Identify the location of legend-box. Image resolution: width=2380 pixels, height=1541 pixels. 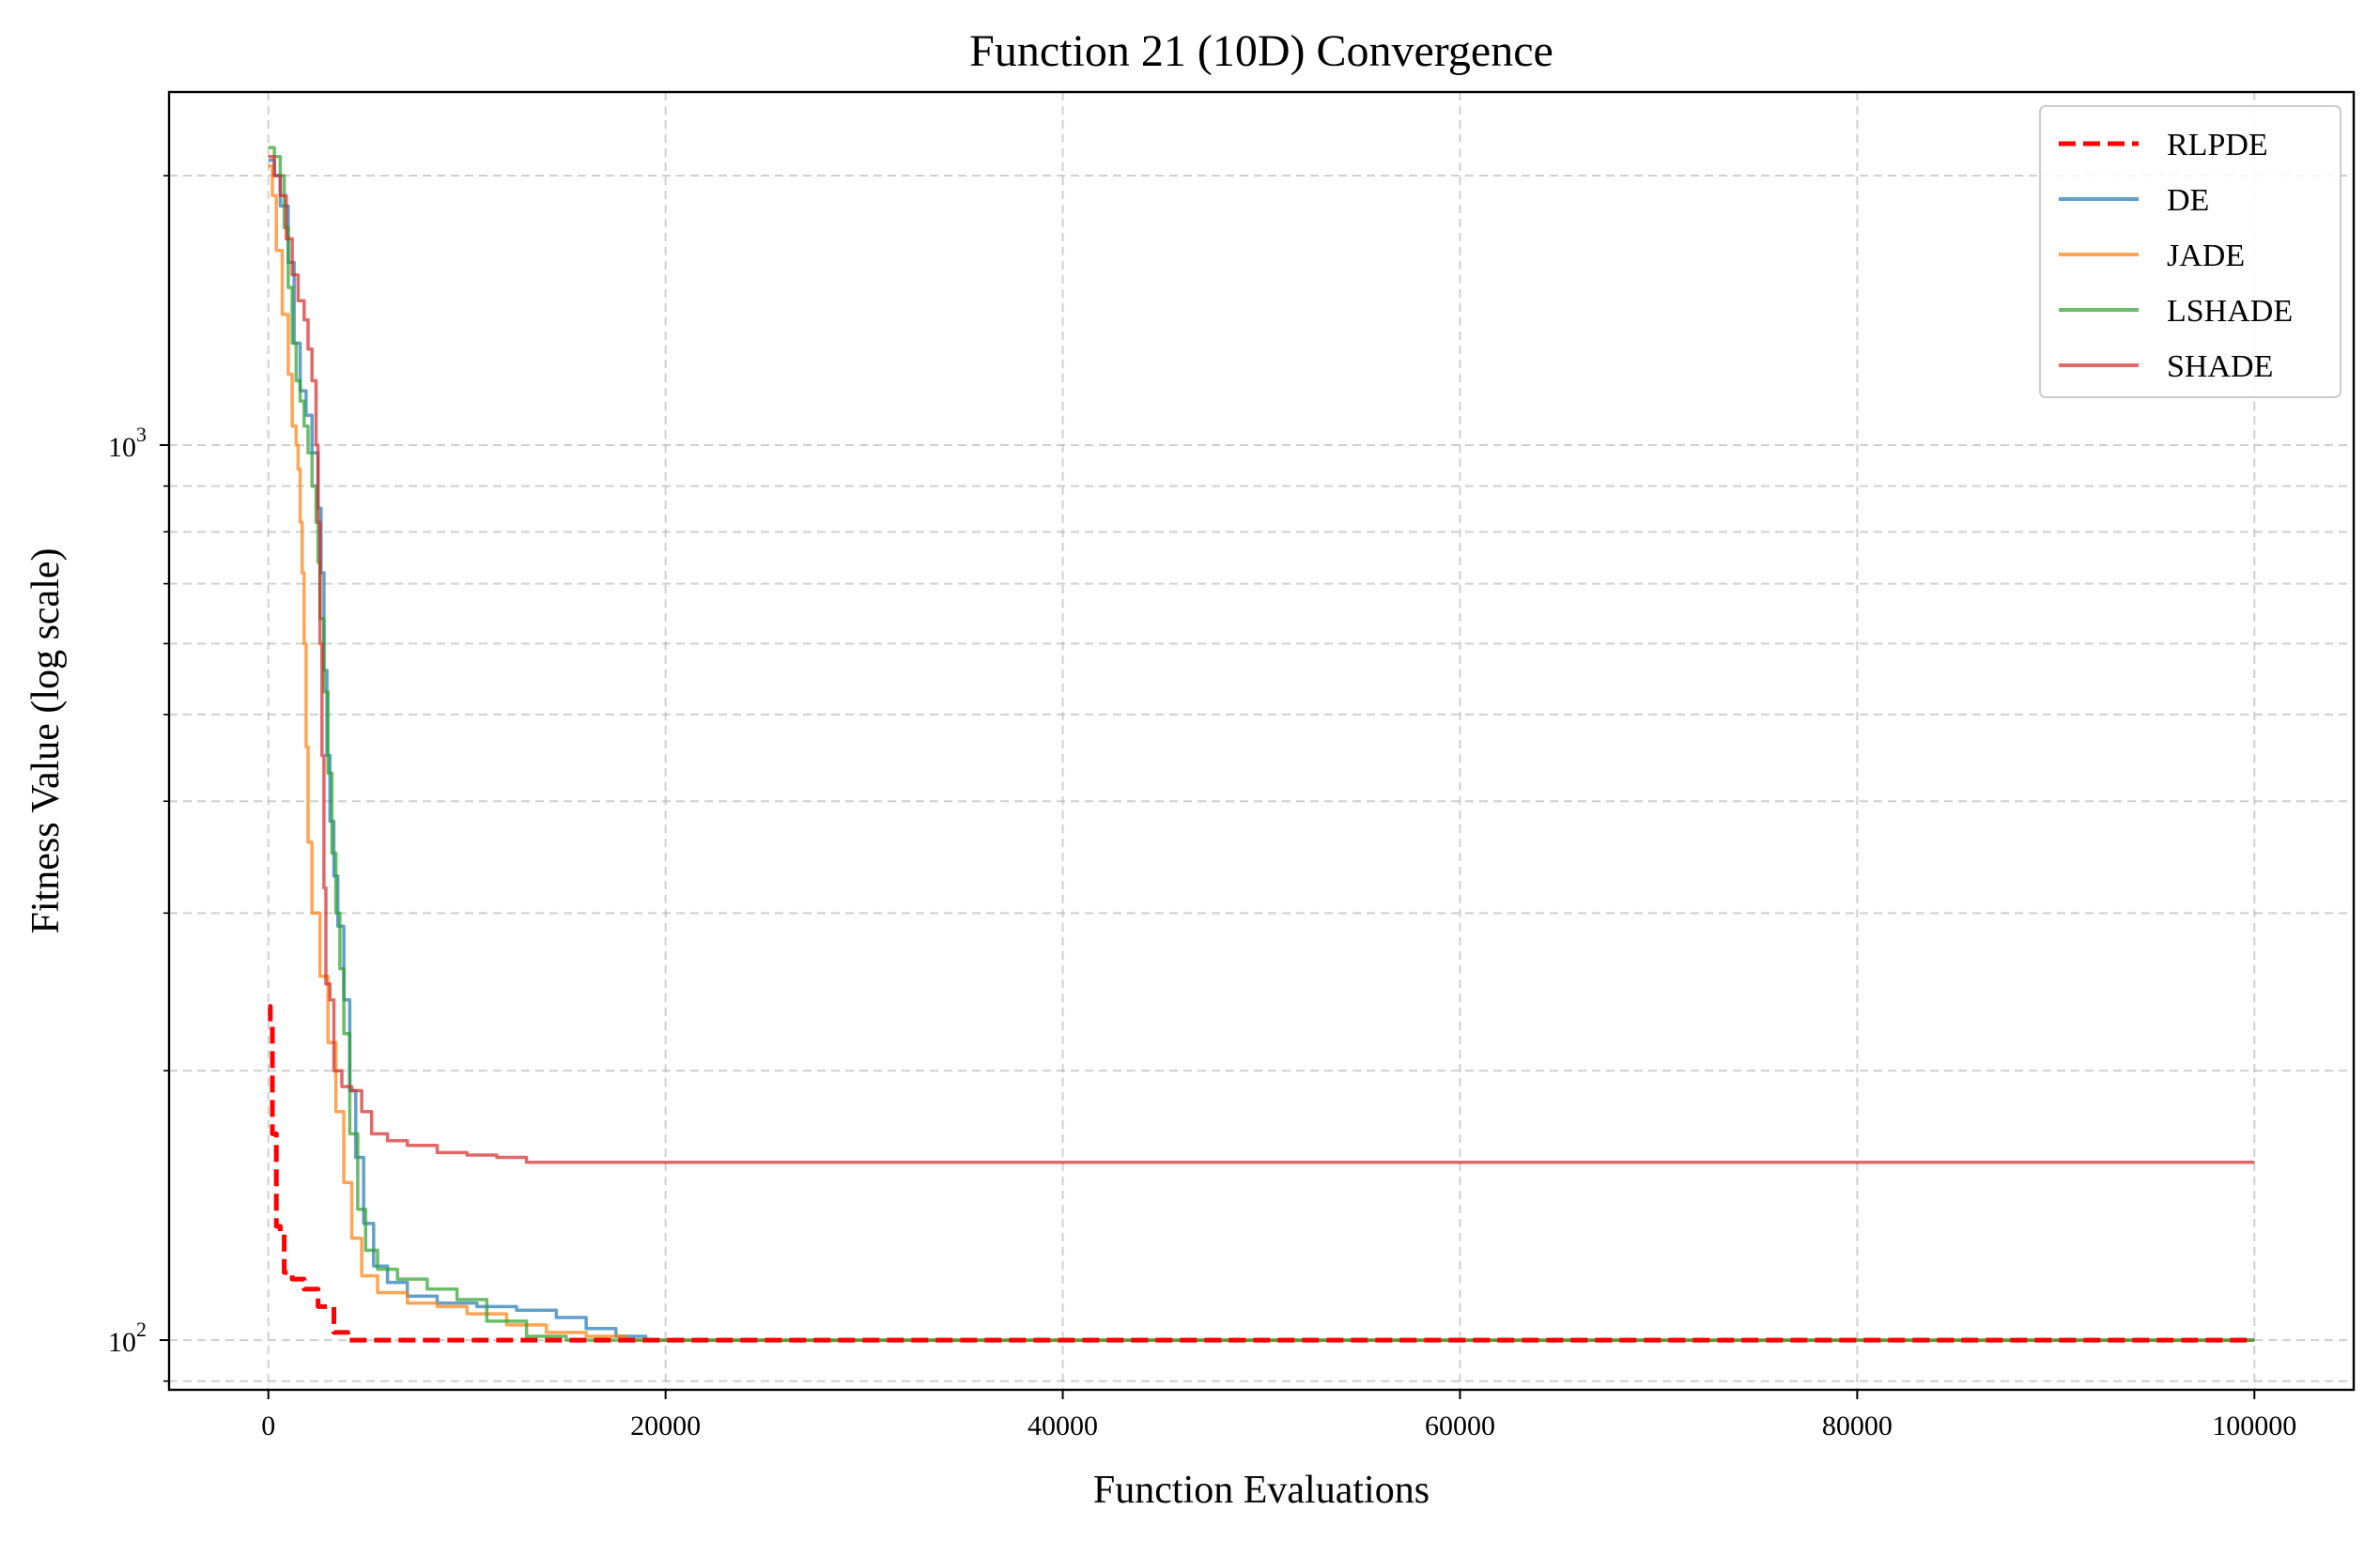
(2190, 251).